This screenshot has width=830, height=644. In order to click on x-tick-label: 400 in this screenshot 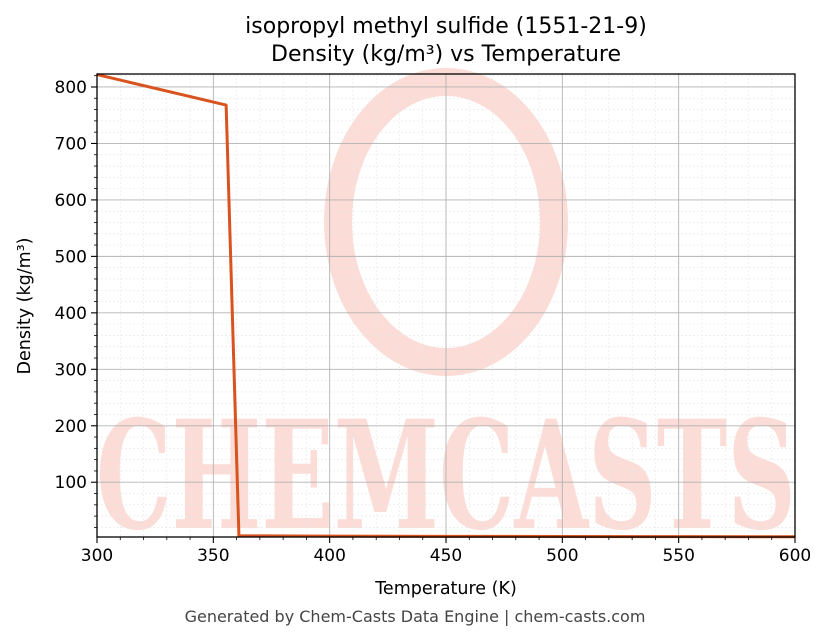, I will do `click(329, 556)`.